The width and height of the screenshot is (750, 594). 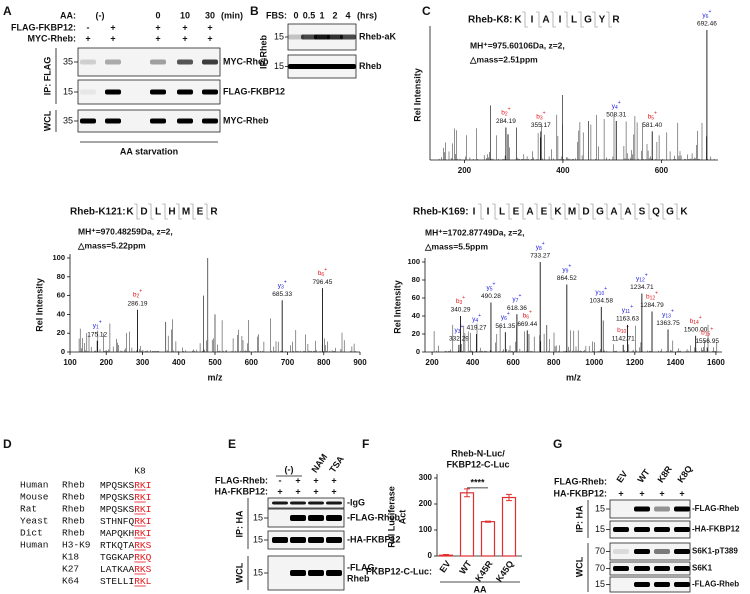 What do you see at coordinates (358, 578) in the screenshot?
I see `blot-label: Rheb` at bounding box center [358, 578].